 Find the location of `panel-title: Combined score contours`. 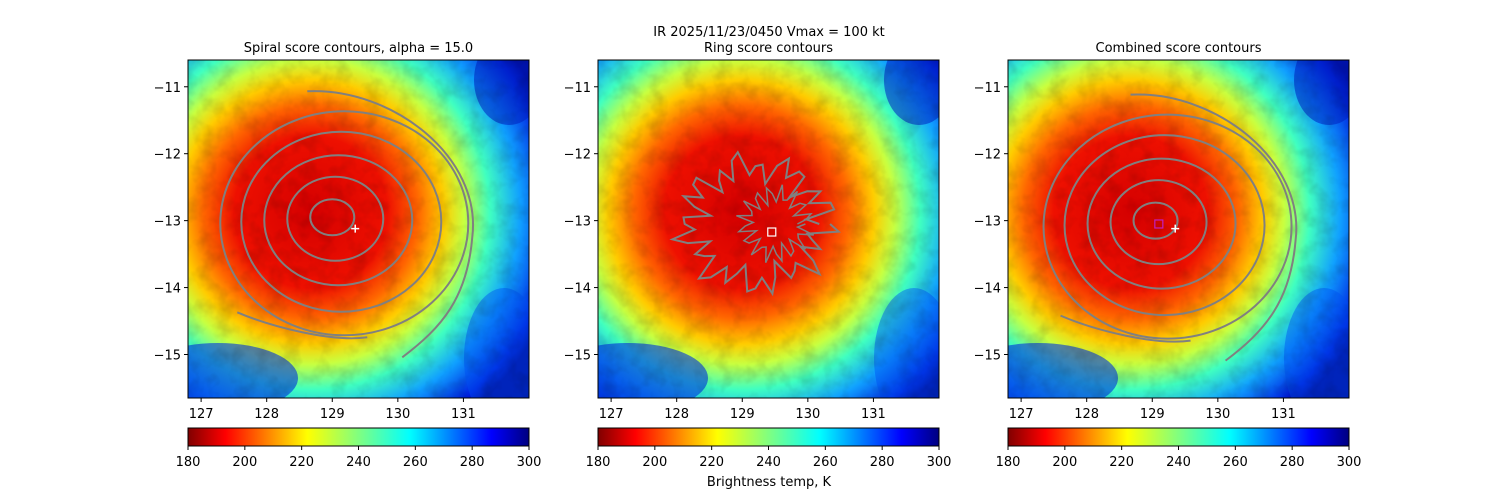

panel-title: Combined score contours is located at coordinates (1179, 48).